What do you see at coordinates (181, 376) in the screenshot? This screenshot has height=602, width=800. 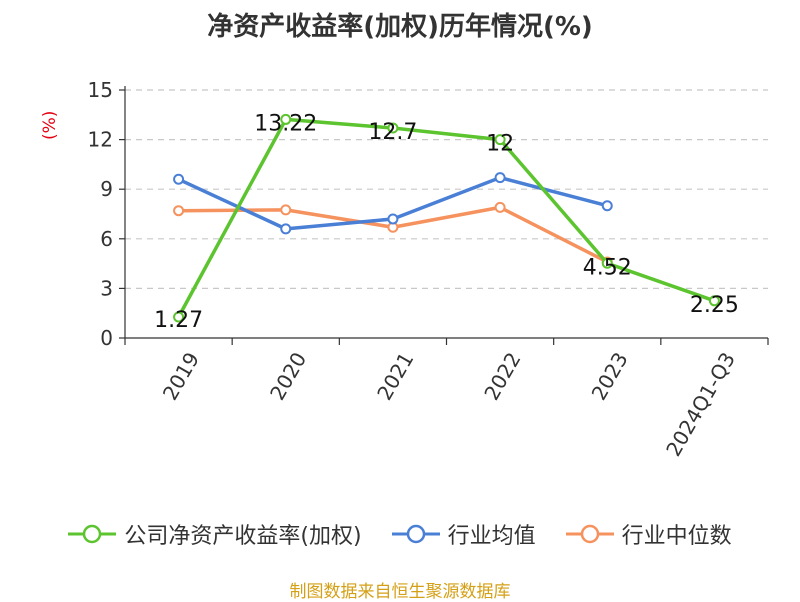 I see `x-tick-label: 2019` at bounding box center [181, 376].